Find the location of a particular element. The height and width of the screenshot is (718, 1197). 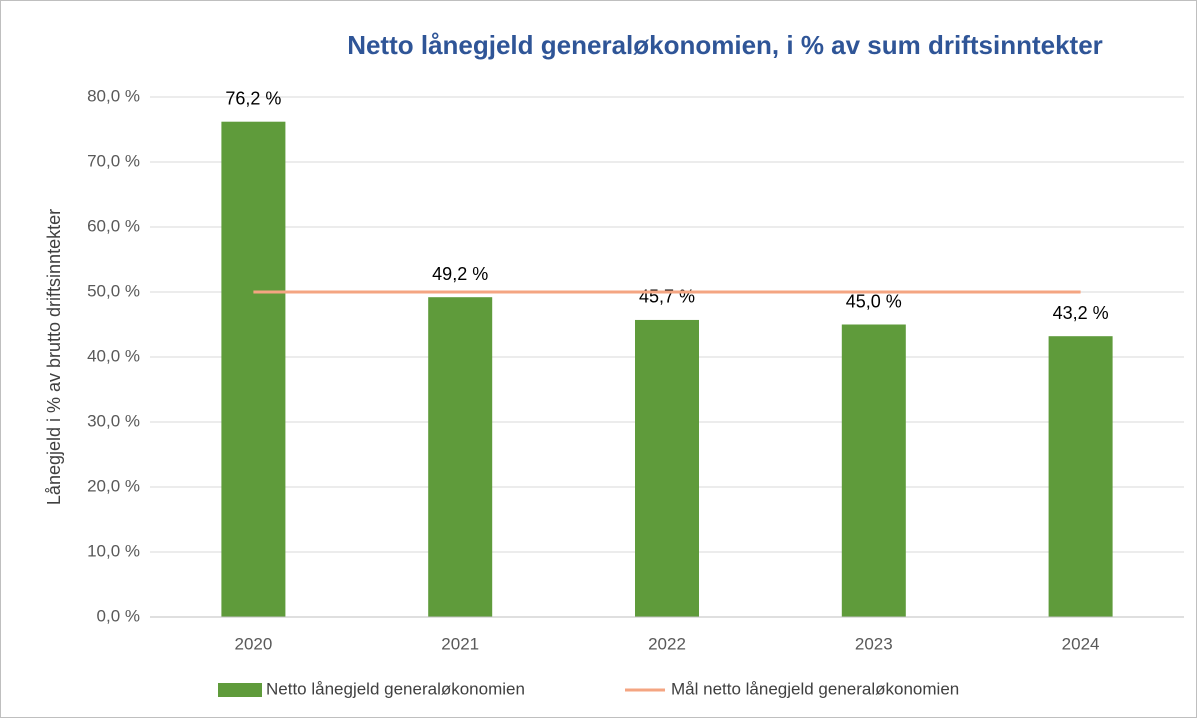

legend-swatch is located at coordinates (240, 690).